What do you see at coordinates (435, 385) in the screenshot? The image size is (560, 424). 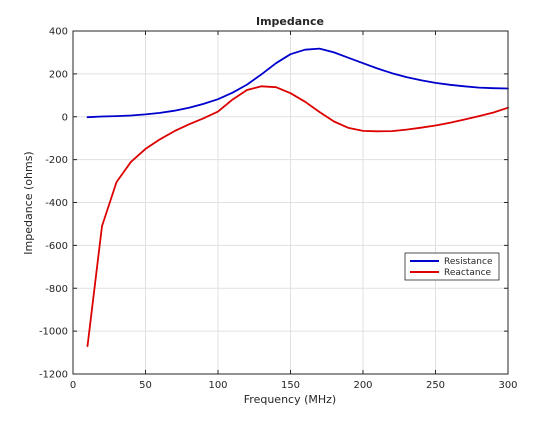 I see `x-tick-label: 250` at bounding box center [435, 385].